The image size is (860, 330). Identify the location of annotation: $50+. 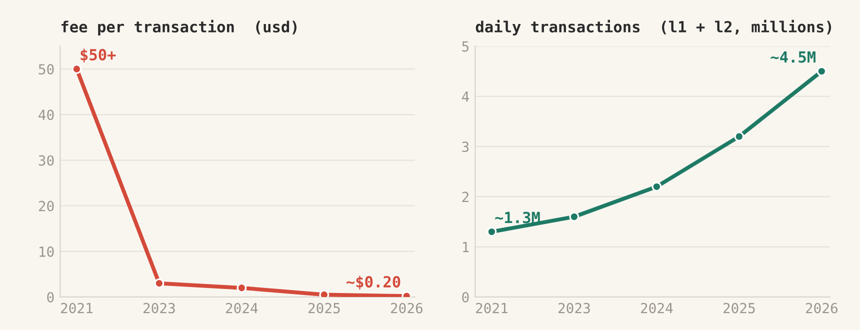
(98, 55).